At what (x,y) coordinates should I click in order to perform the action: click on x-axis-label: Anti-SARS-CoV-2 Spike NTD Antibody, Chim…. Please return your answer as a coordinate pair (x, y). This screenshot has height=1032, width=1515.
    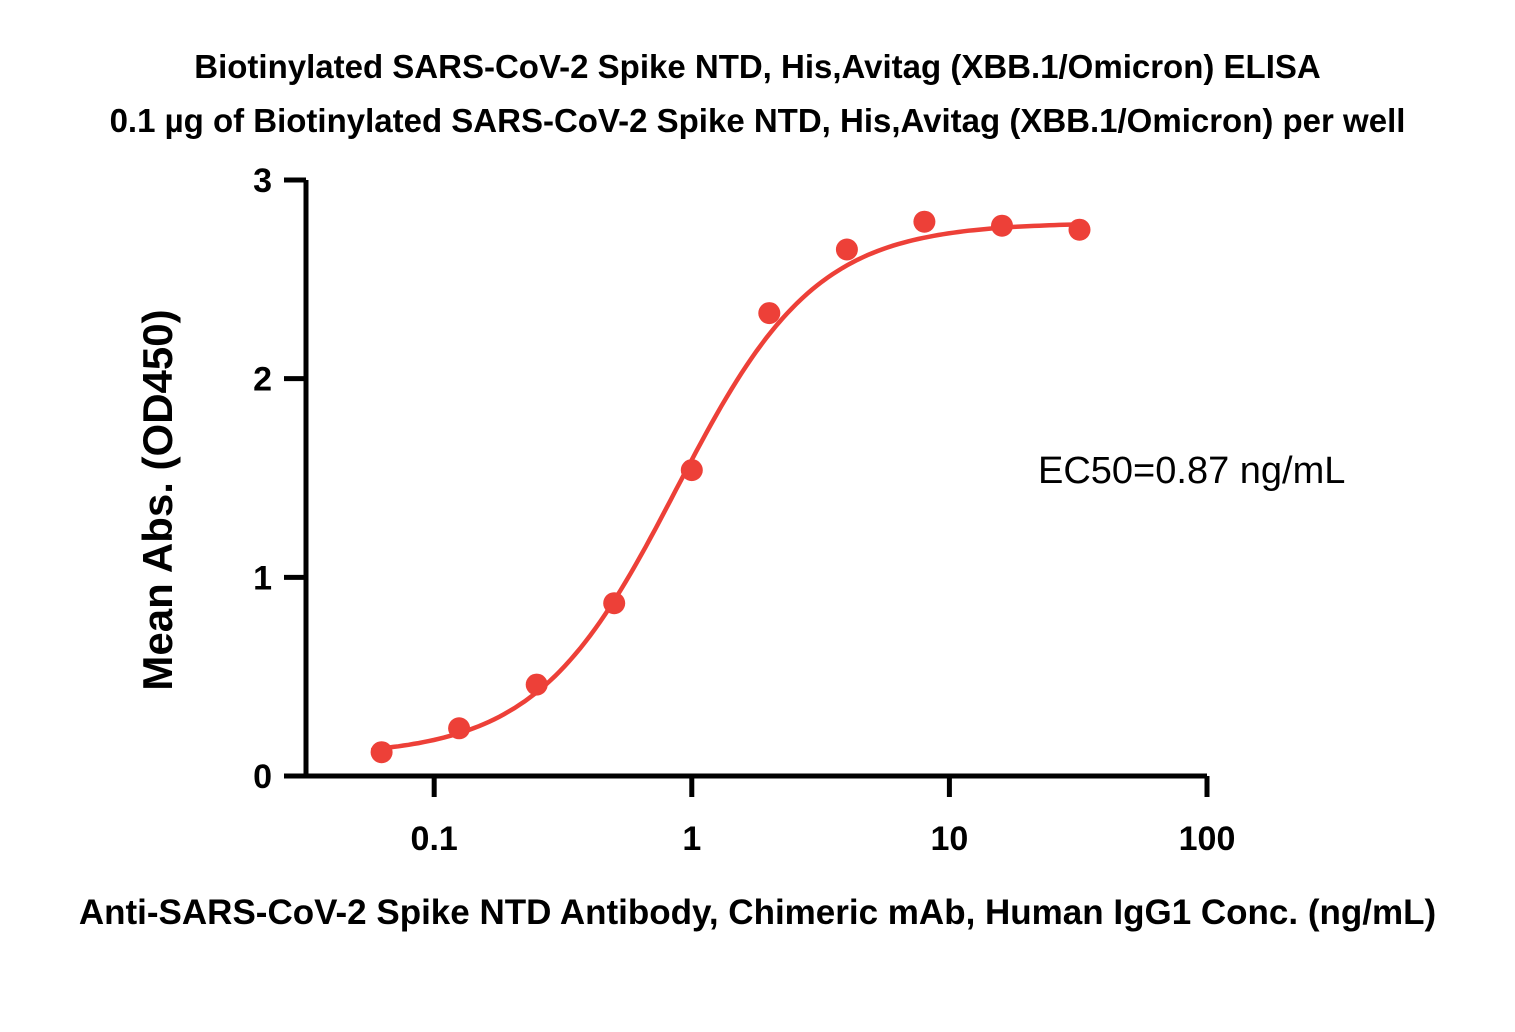
    Looking at the image, I should click on (757, 912).